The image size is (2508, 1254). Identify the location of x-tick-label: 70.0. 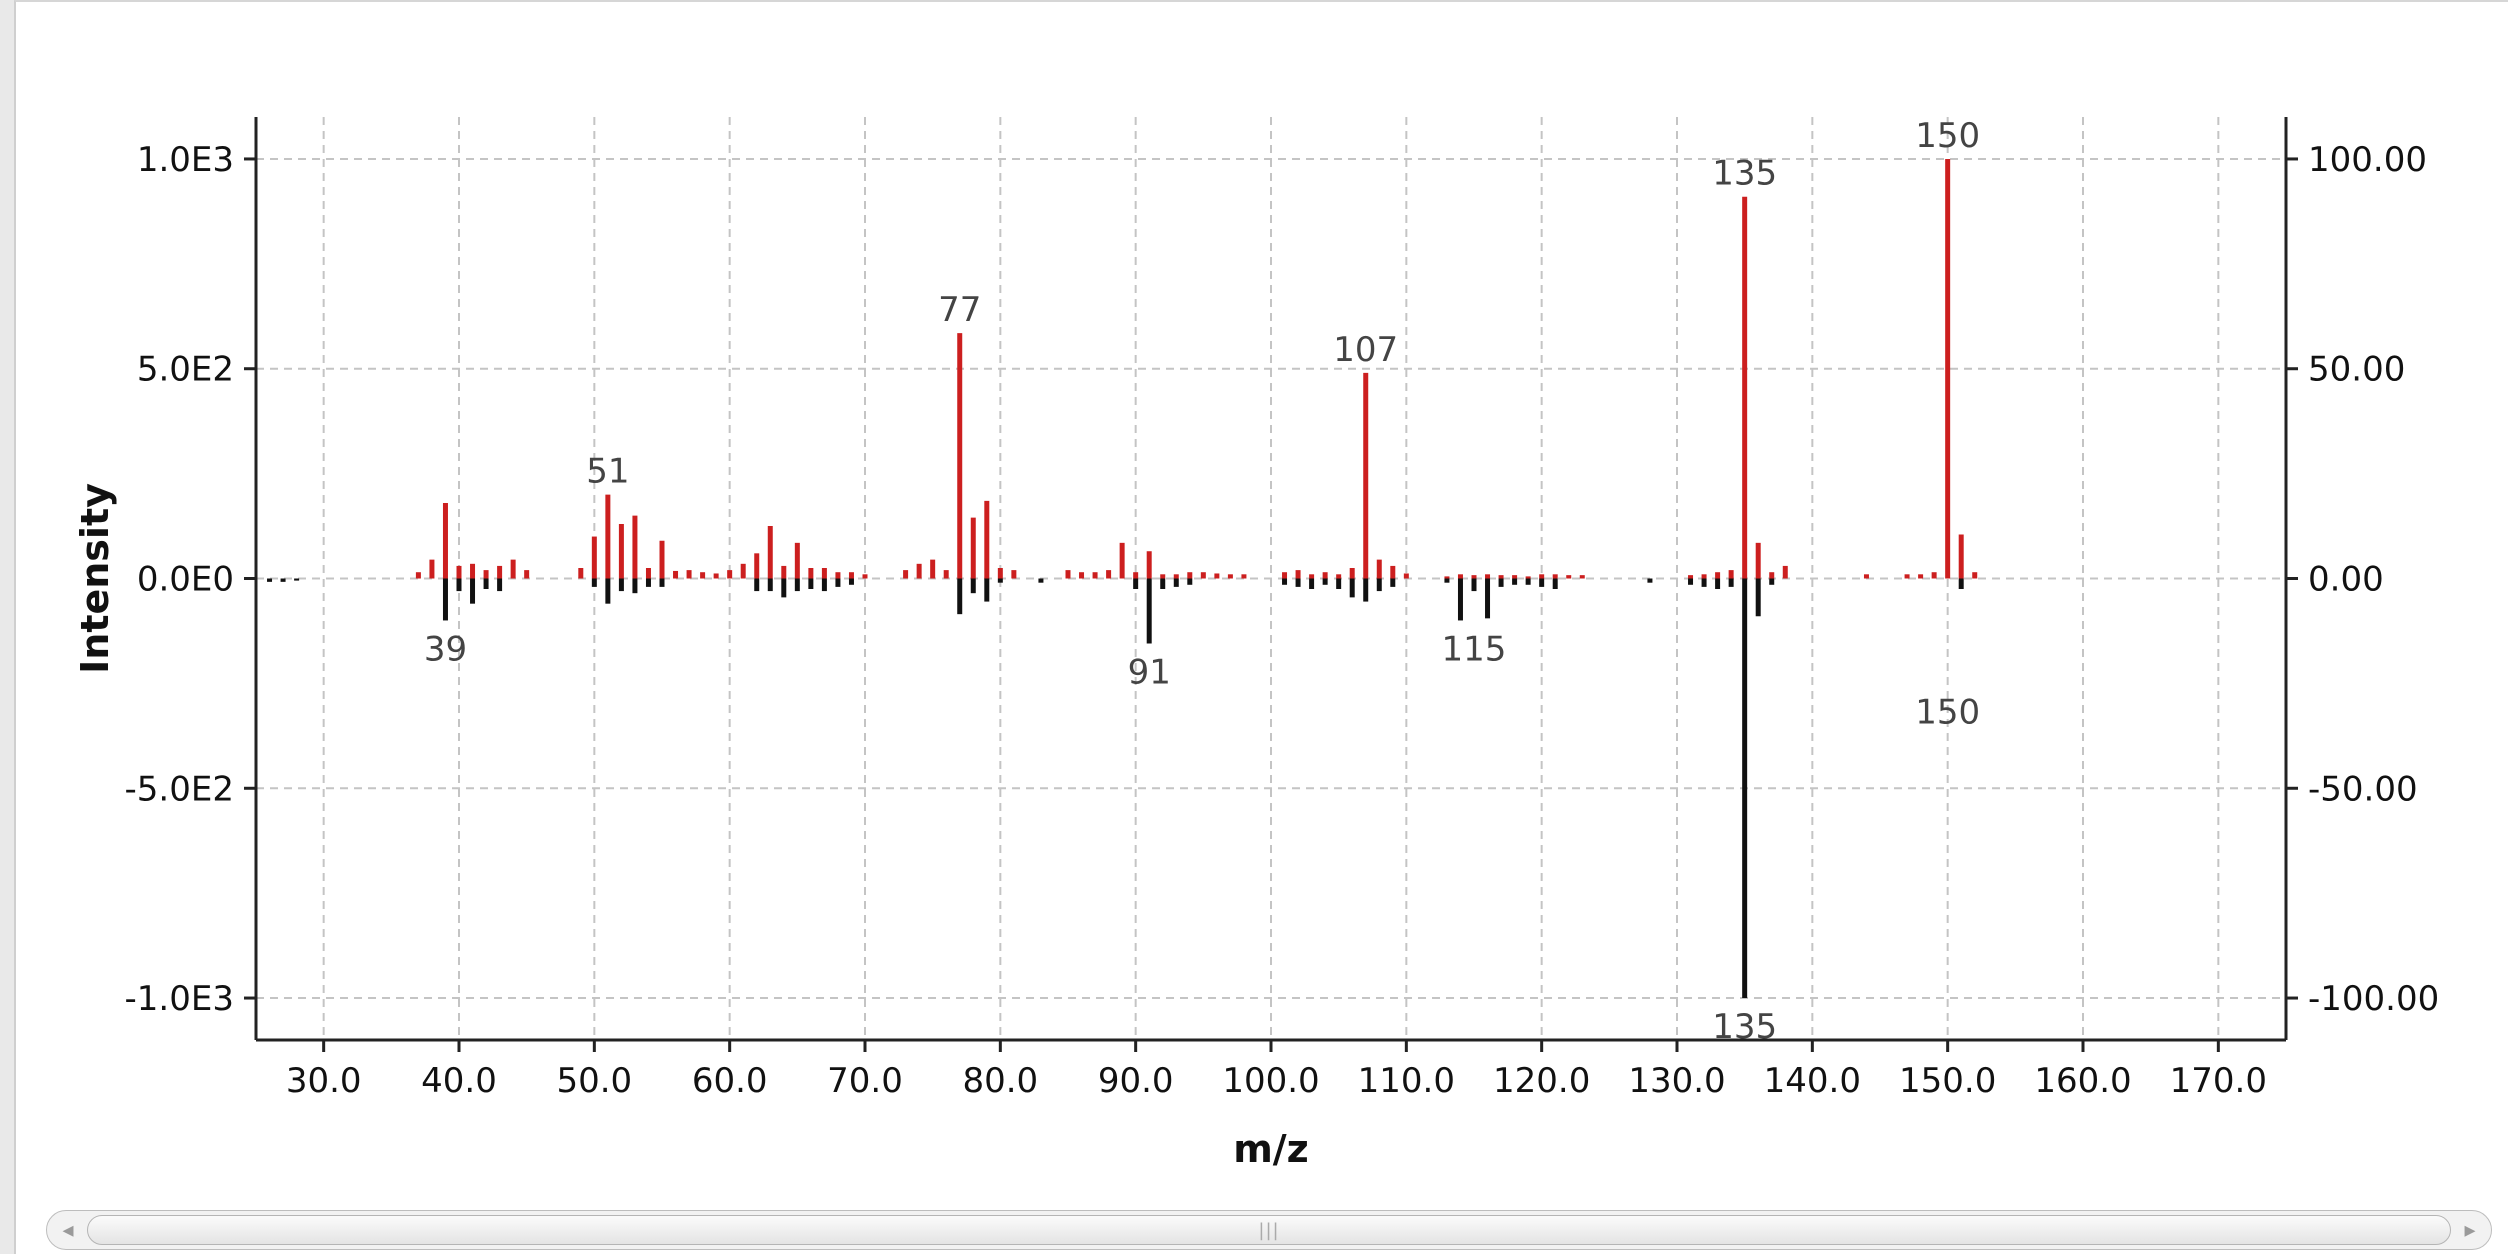
(865, 1081).